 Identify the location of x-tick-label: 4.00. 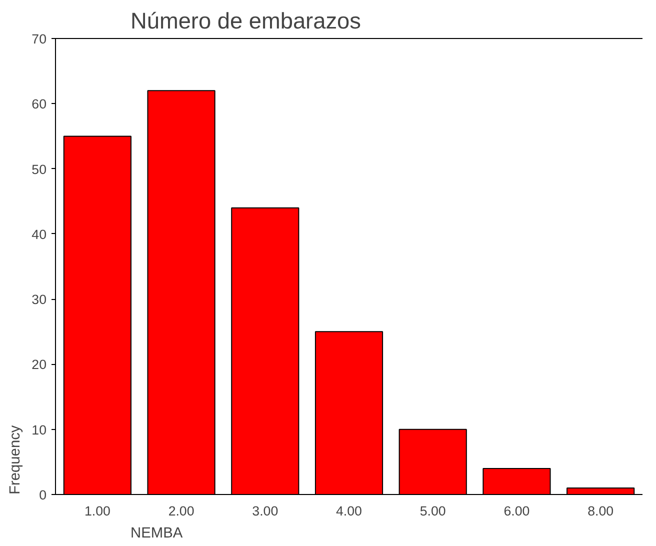
(349, 511).